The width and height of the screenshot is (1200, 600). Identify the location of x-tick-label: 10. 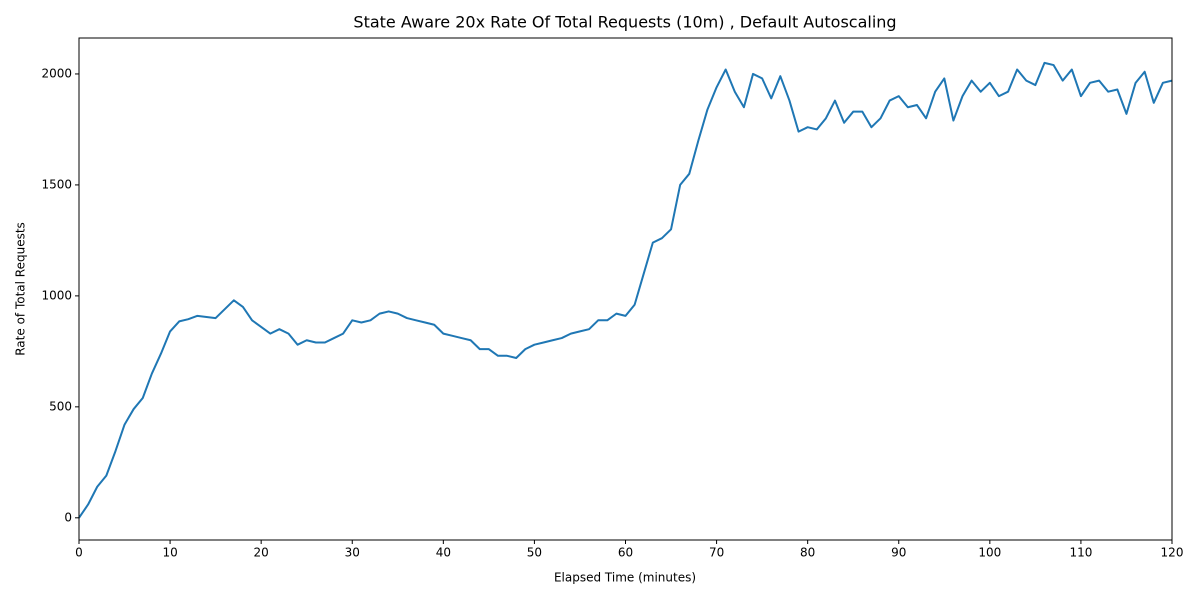
(169, 553).